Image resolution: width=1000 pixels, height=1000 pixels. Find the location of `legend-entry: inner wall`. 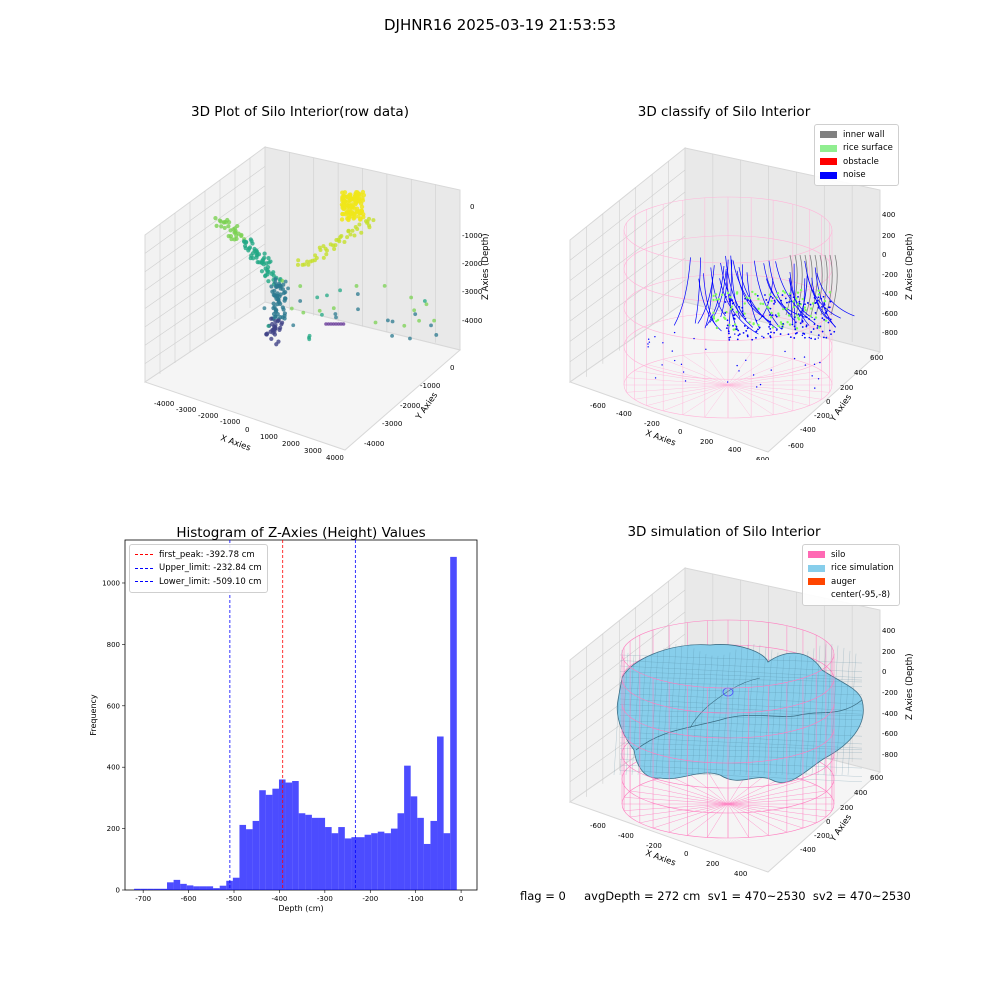

legend-entry: inner wall is located at coordinates (856, 135).